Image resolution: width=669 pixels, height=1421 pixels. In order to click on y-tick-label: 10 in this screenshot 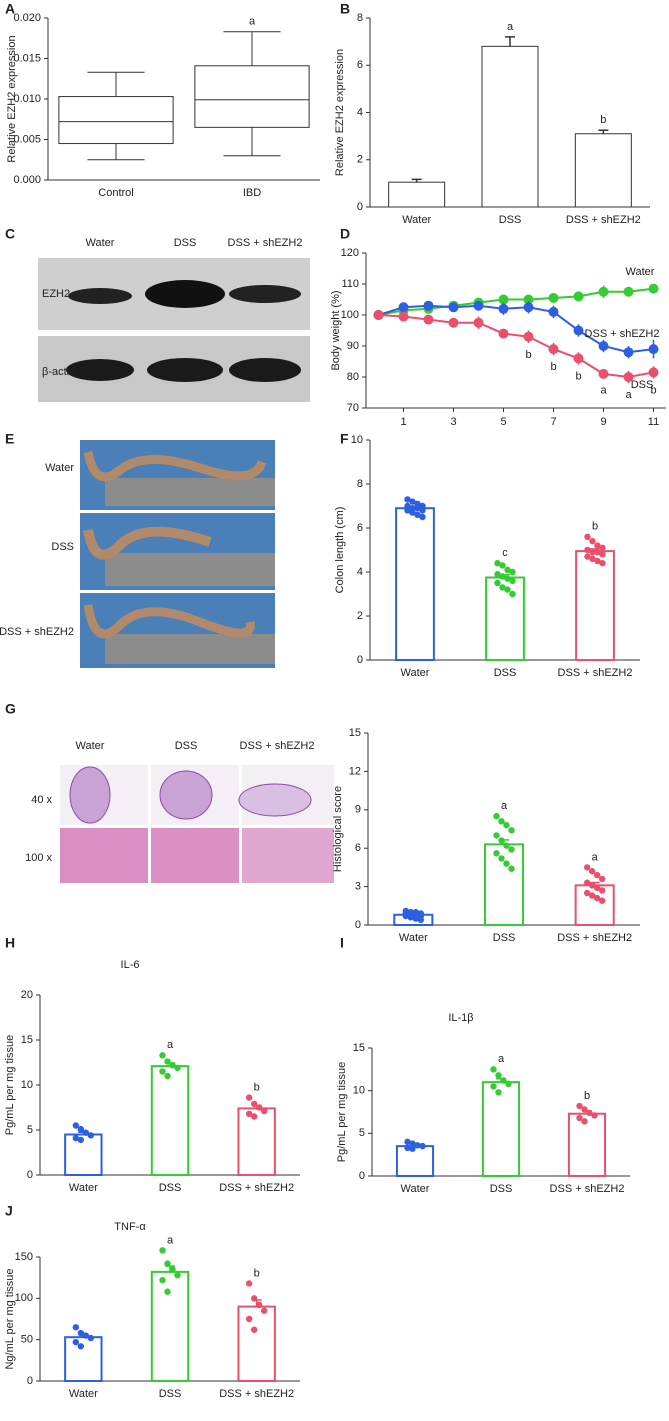, I will do `click(359, 1091)`.